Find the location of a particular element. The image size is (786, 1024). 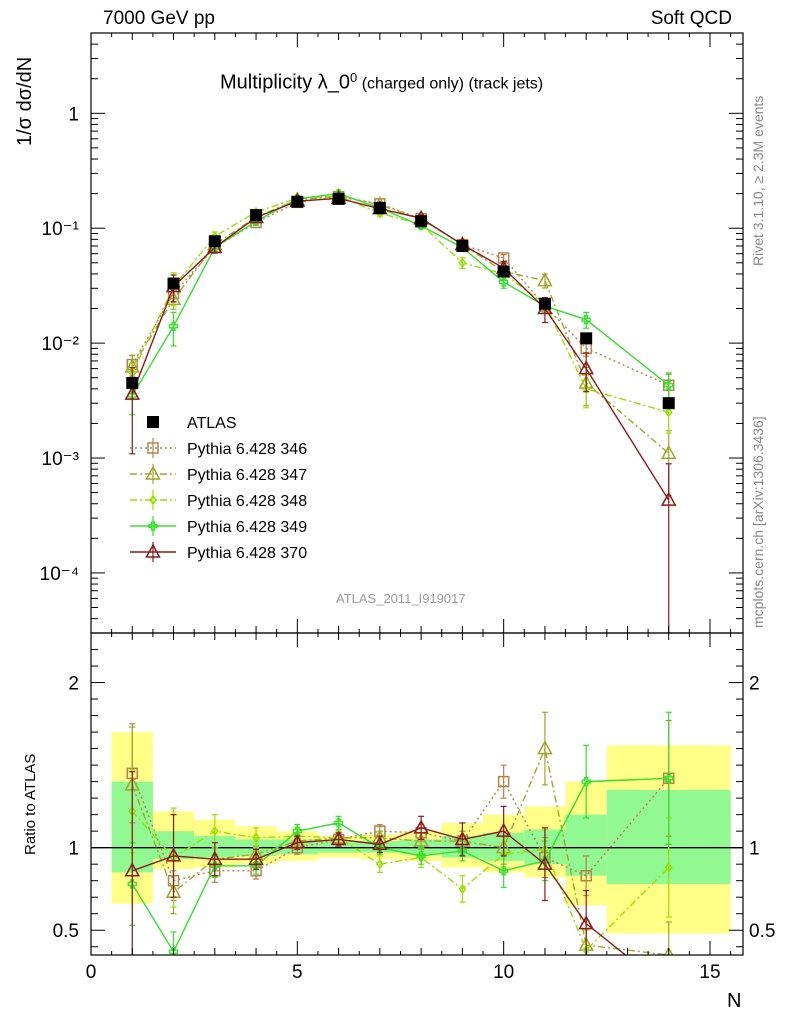

x-tick-label-2: 10 is located at coordinates (503, 972).